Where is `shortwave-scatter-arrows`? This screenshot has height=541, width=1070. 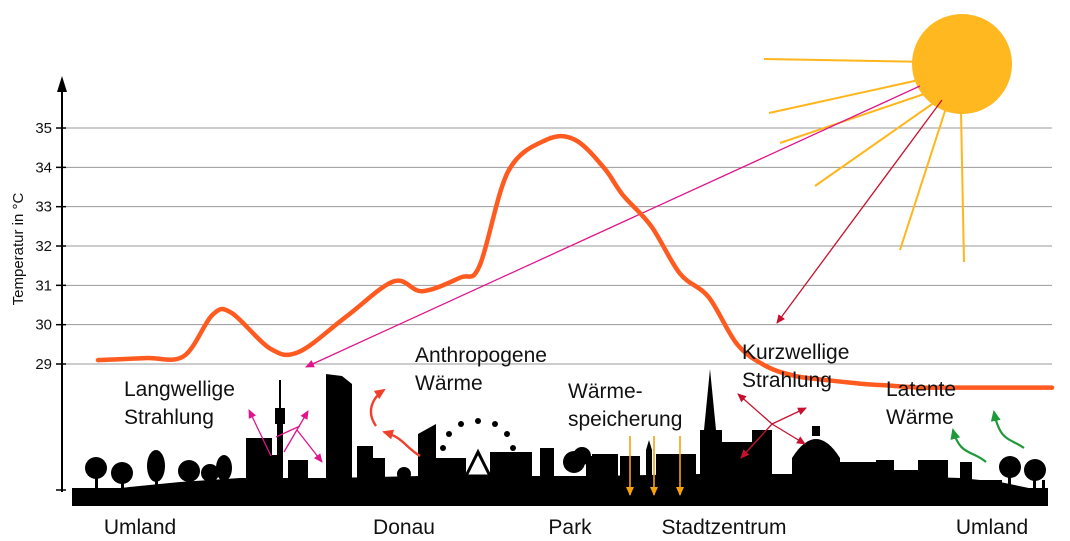
shortwave-scatter-arrows is located at coordinates (772, 426).